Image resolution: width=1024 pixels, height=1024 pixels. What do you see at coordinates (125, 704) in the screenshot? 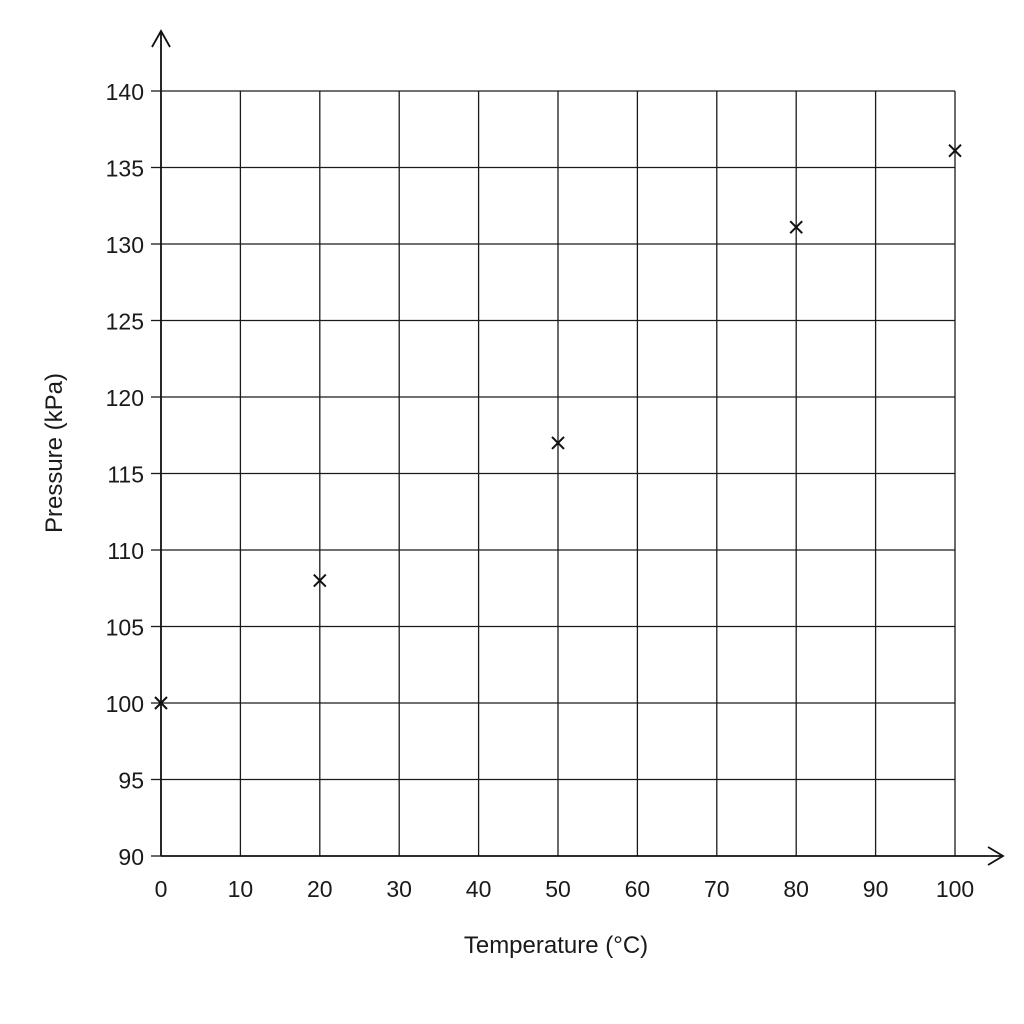
I see `y-tick-label: 100` at bounding box center [125, 704].